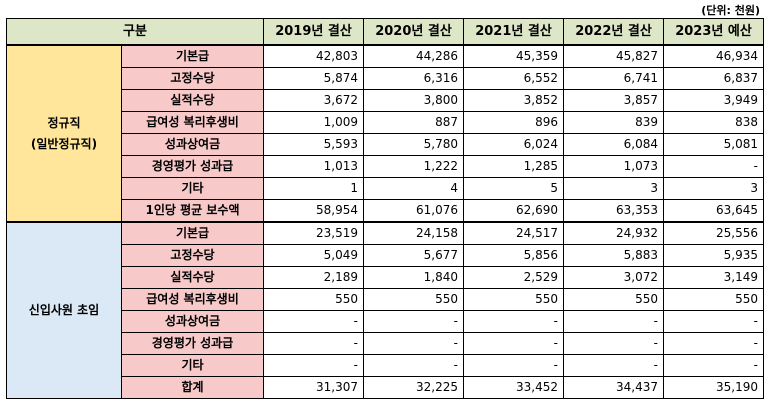  I want to click on value-cell: 5,081, so click(714, 144).